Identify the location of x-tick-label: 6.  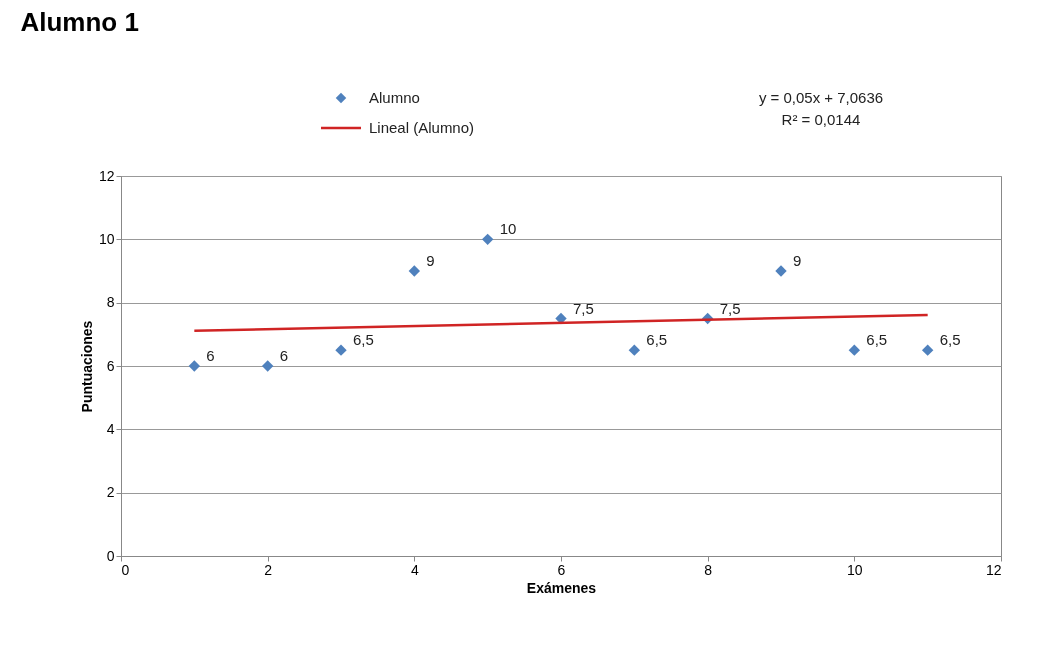
(561, 569).